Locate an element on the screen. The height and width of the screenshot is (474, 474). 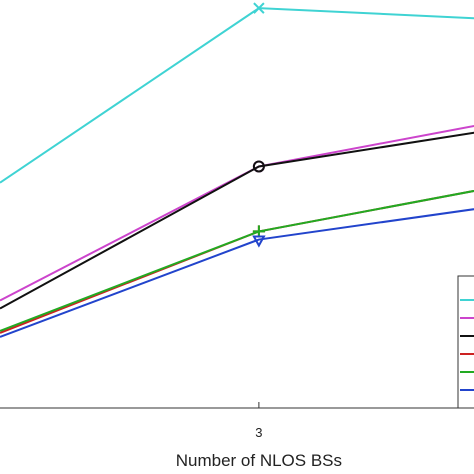
legend-frame is located at coordinates (465, 342).